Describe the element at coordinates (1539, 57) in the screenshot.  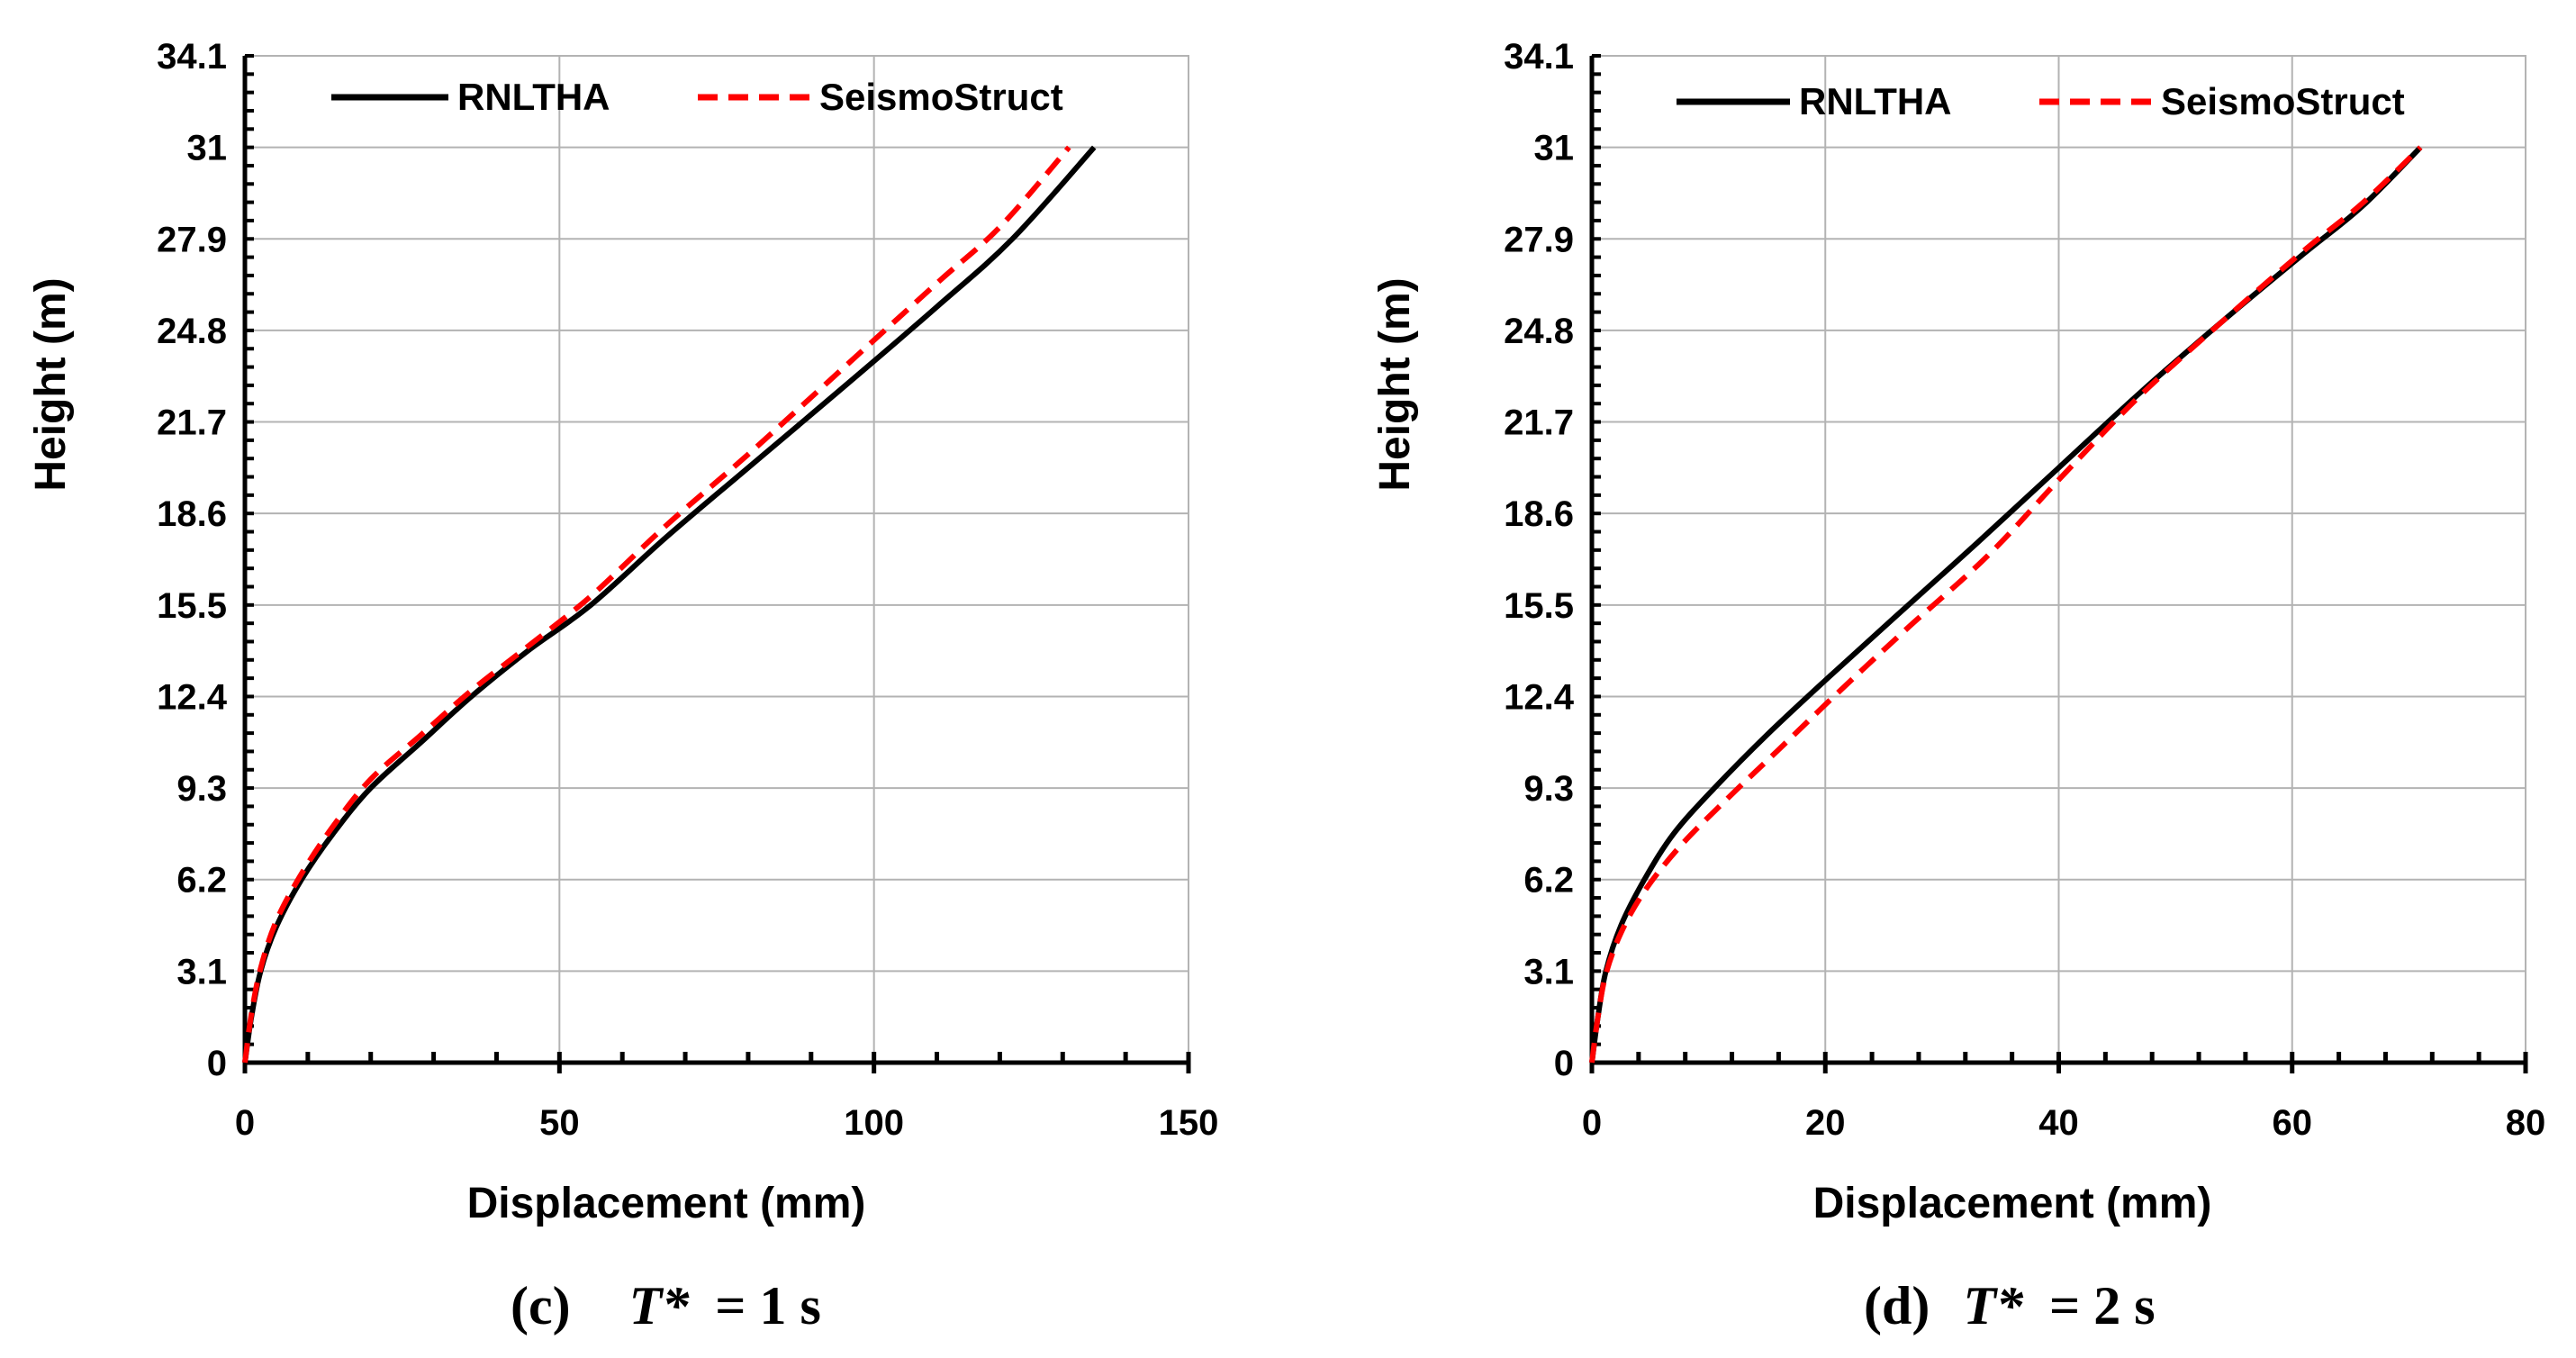
I see `panel-d-y-tick-label: 34.1` at that location.